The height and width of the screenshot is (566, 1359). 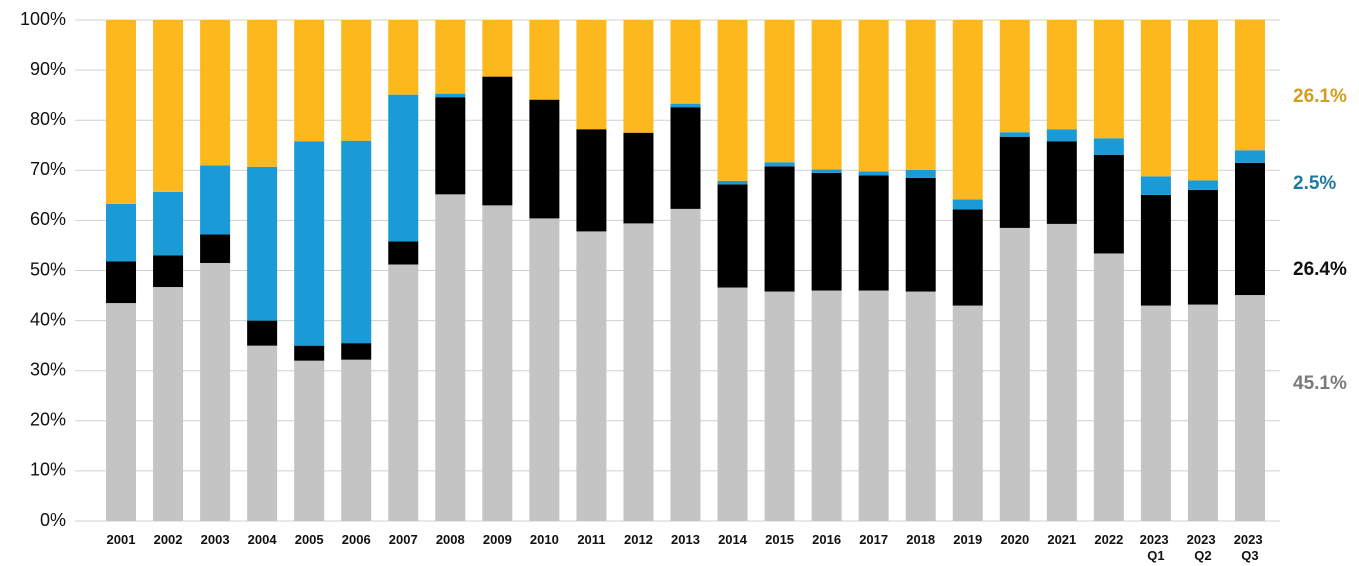 What do you see at coordinates (733, 539) in the screenshot?
I see `x-tick-label: 2014` at bounding box center [733, 539].